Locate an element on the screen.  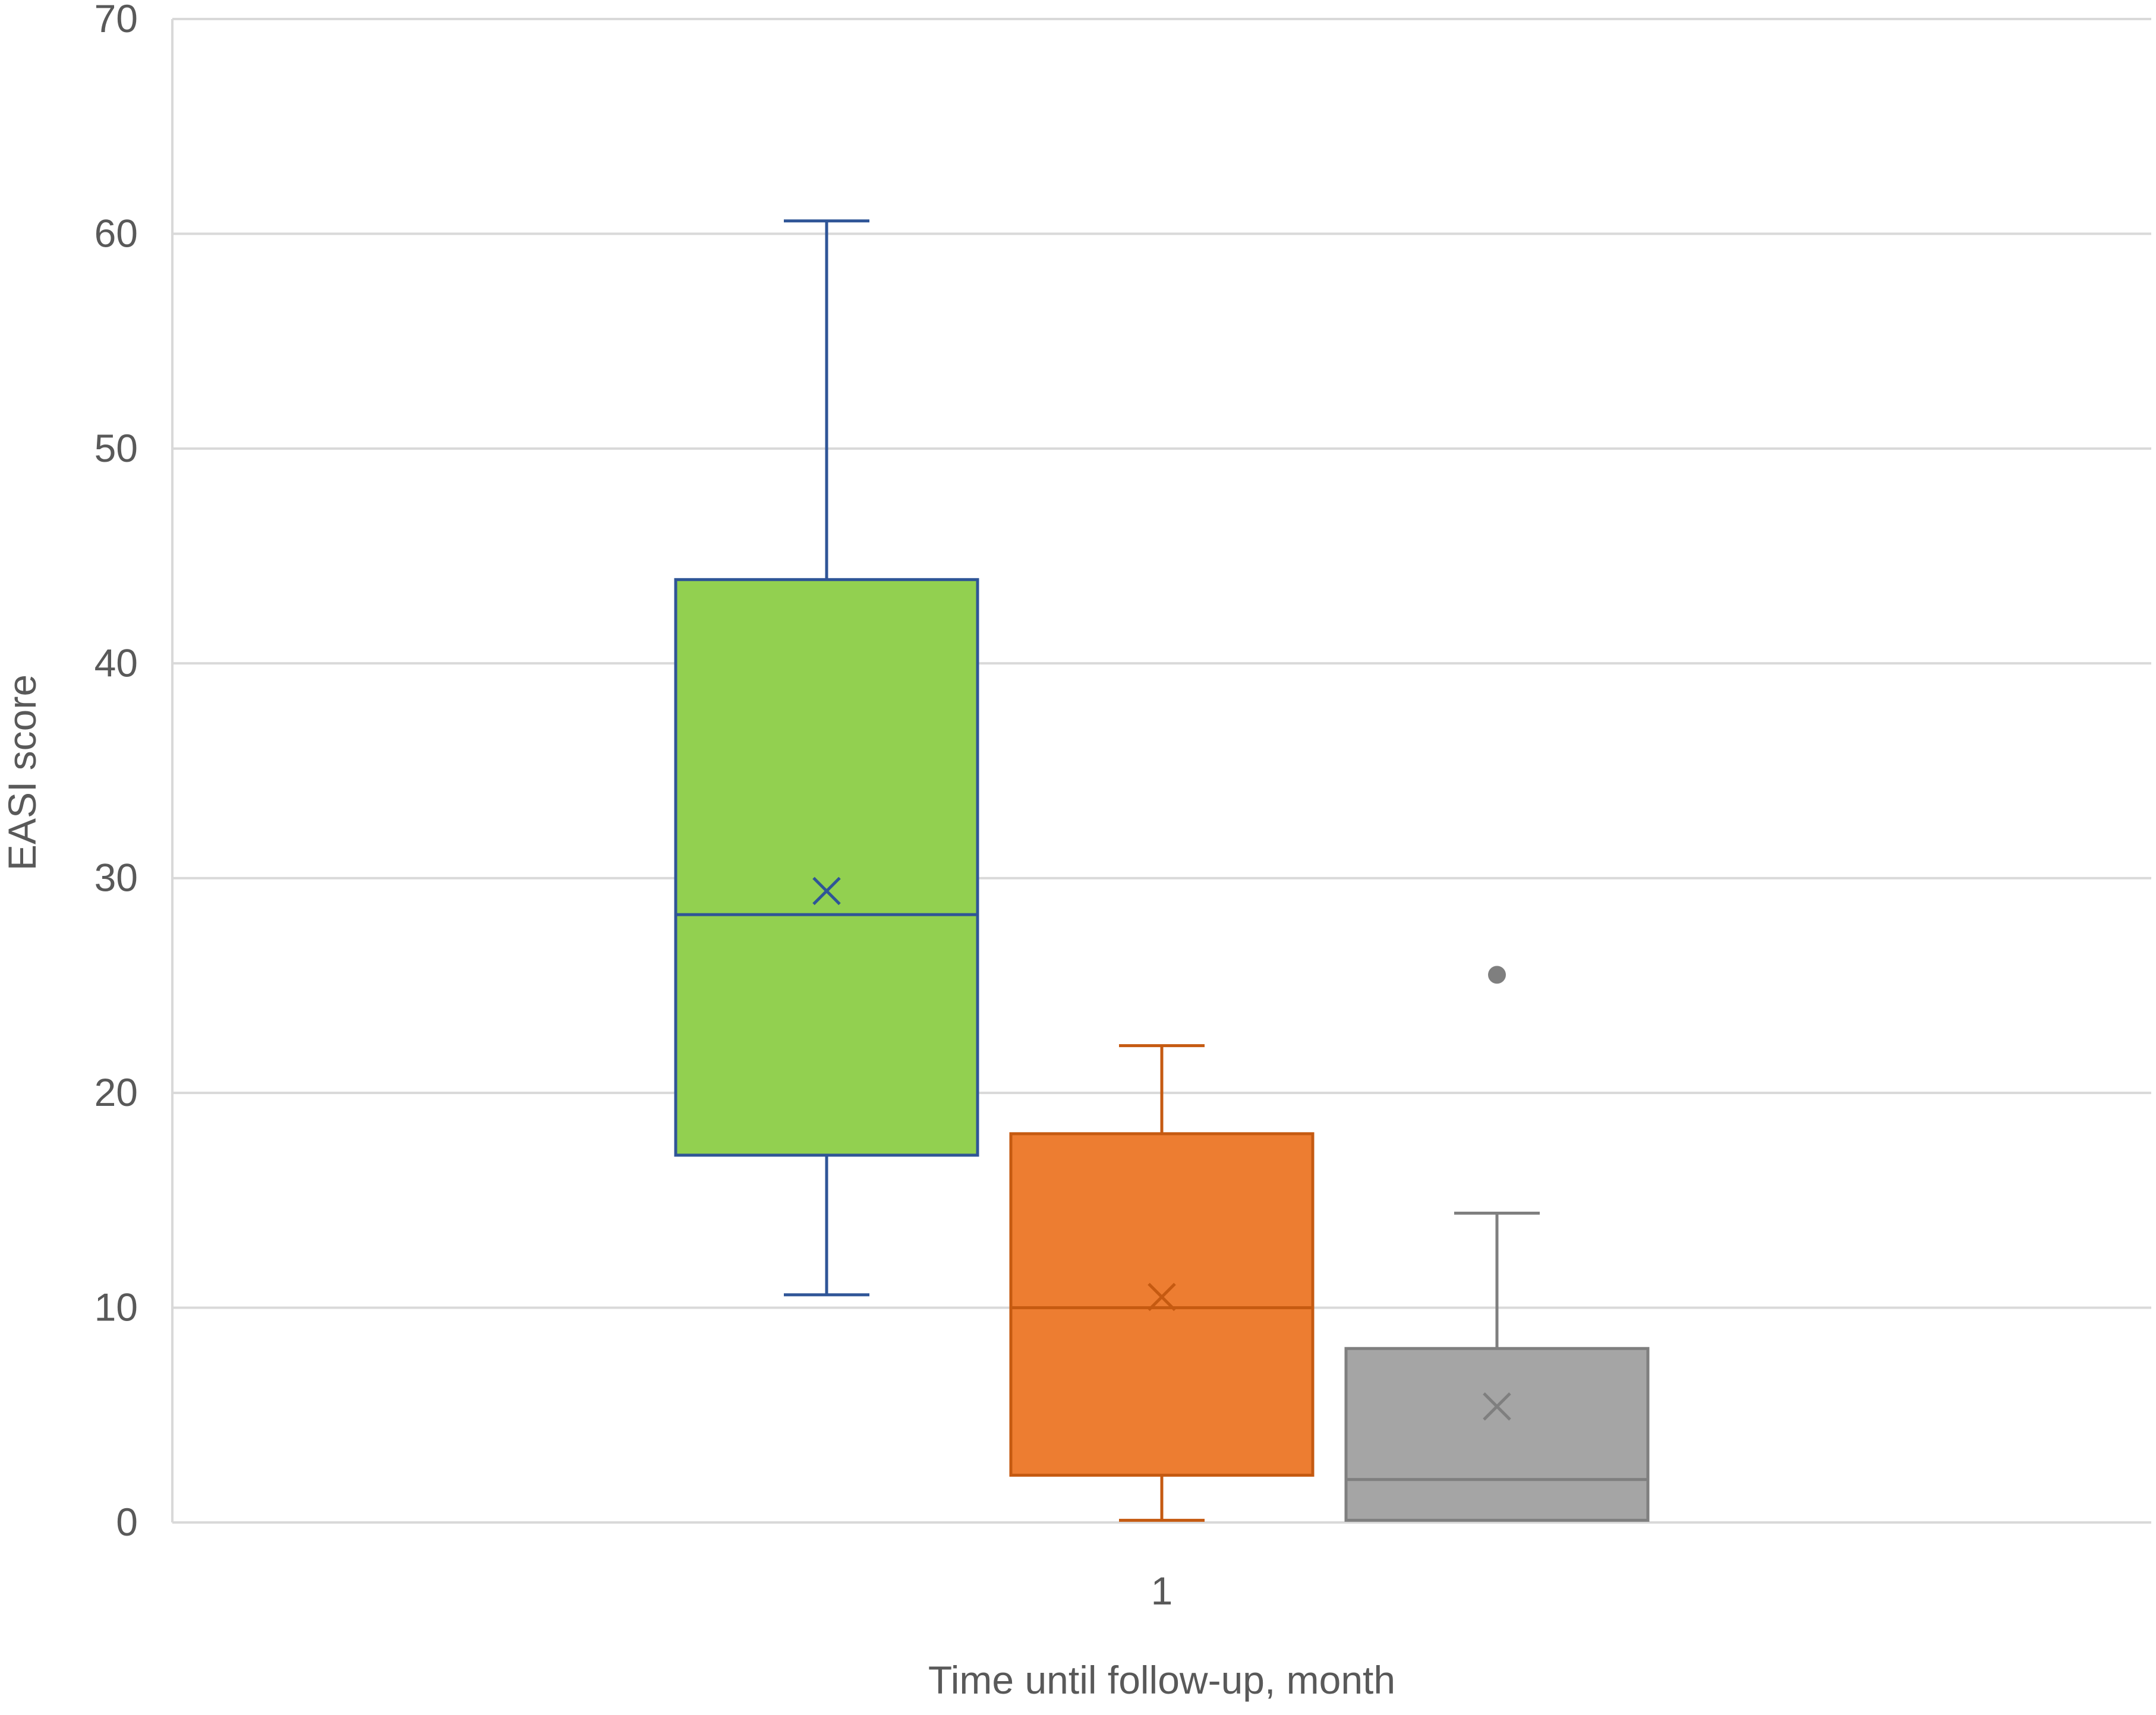
y-tick-label: 50 is located at coordinates (116, 448).